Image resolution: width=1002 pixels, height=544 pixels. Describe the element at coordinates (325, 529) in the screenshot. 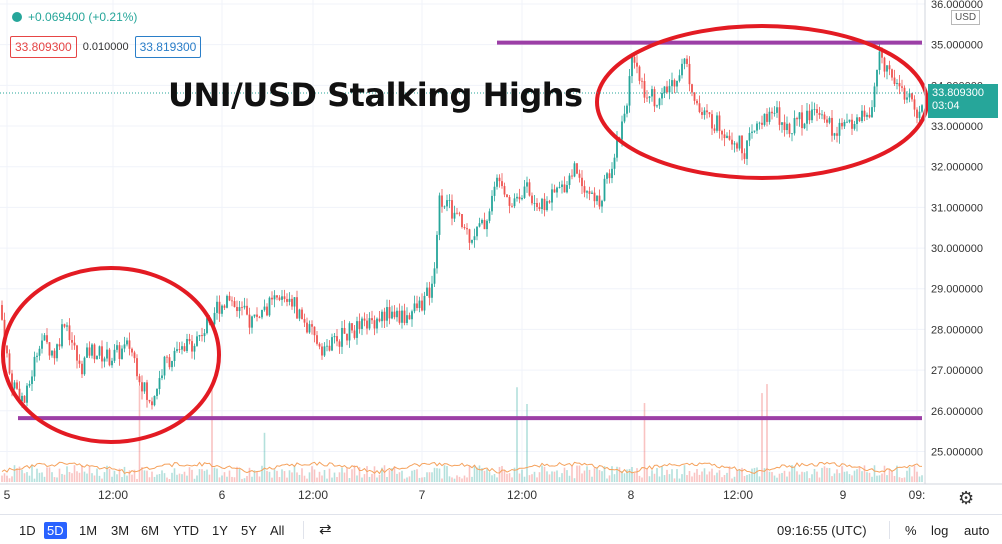

I see `date-range-icon: ⇄` at that location.